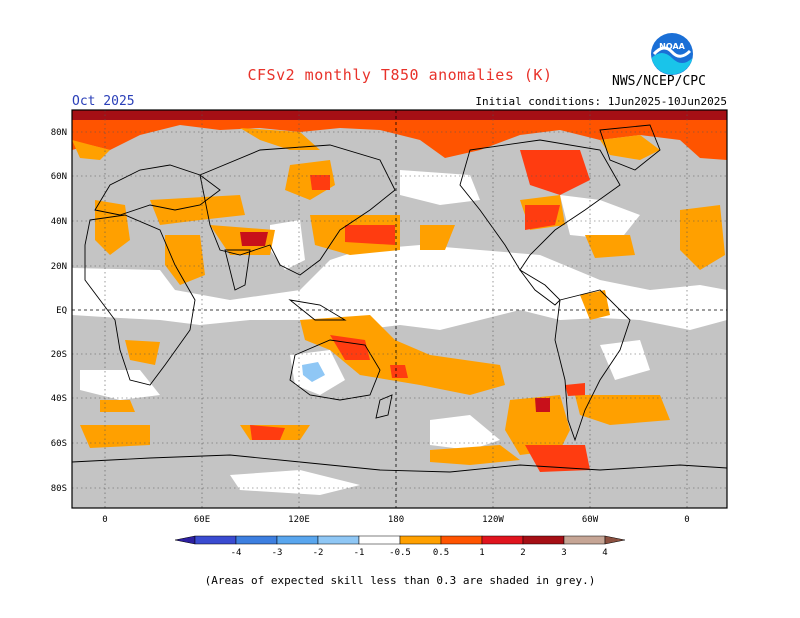  What do you see at coordinates (185, 540) in the screenshot?
I see `colorbar-arrow-low` at bounding box center [185, 540].